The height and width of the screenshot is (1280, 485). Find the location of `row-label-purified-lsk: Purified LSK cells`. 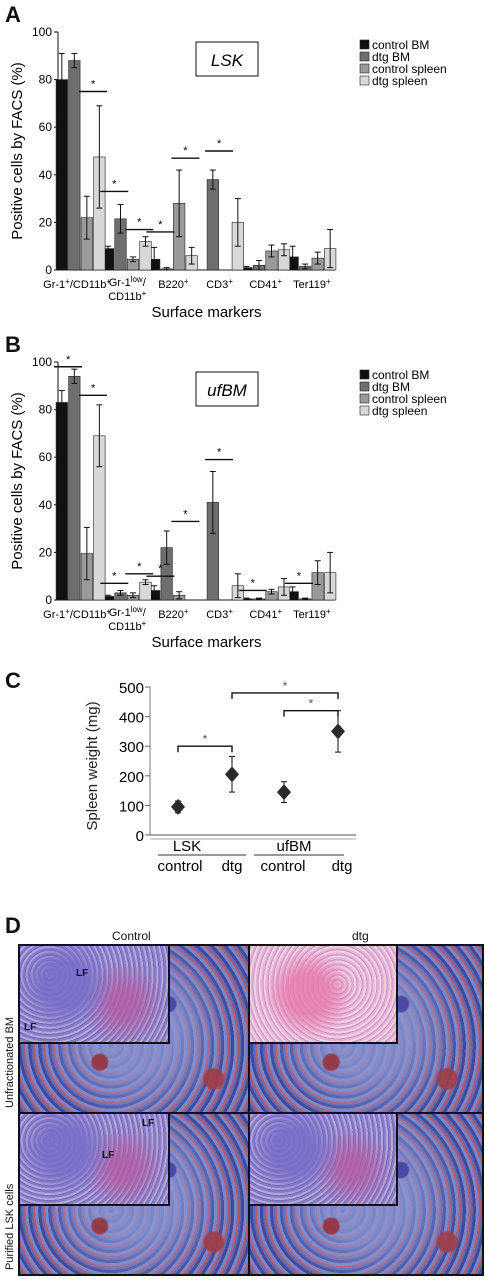

row-label-purified-lsk: Purified LSK cells is located at coordinates (10, 1226).